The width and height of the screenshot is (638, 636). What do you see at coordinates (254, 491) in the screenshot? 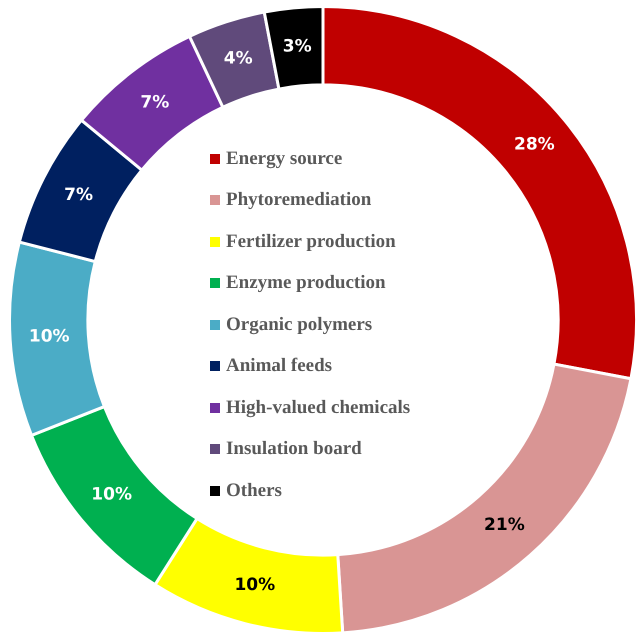
I see `legend-label: Others` at bounding box center [254, 491].